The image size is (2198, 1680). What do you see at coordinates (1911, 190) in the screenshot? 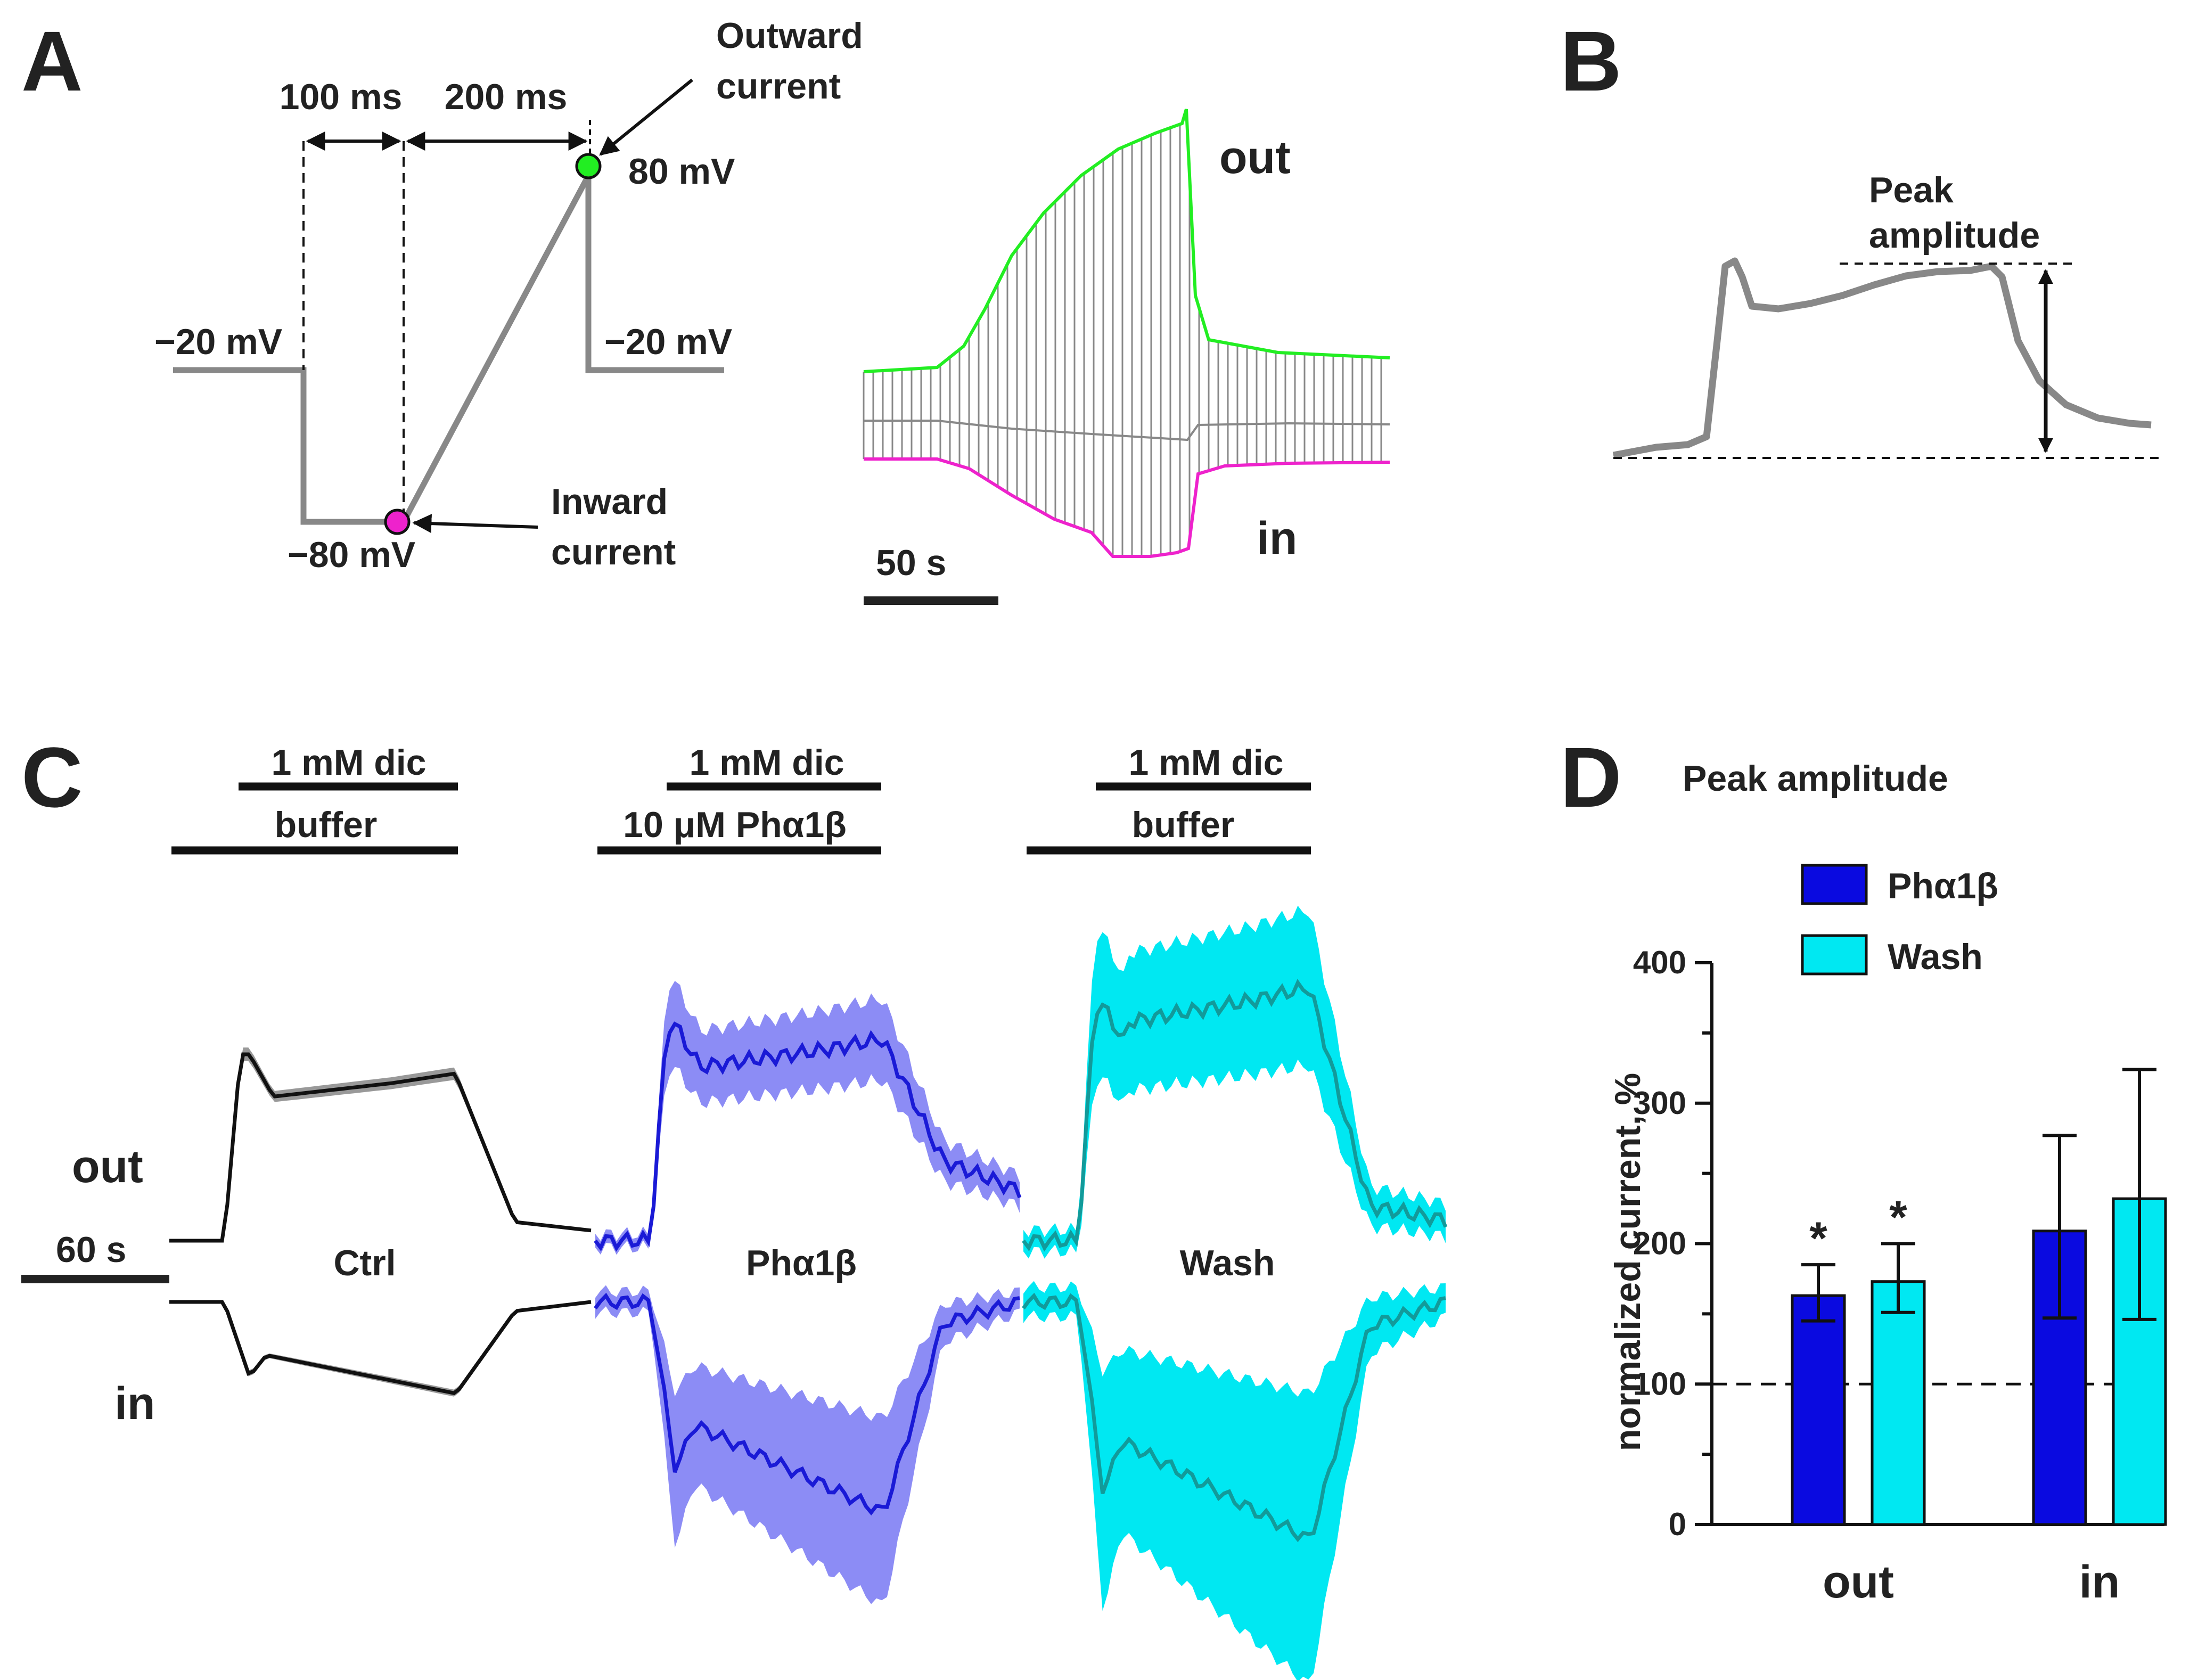
I see `peak-label-line1: Peak` at bounding box center [1911, 190].